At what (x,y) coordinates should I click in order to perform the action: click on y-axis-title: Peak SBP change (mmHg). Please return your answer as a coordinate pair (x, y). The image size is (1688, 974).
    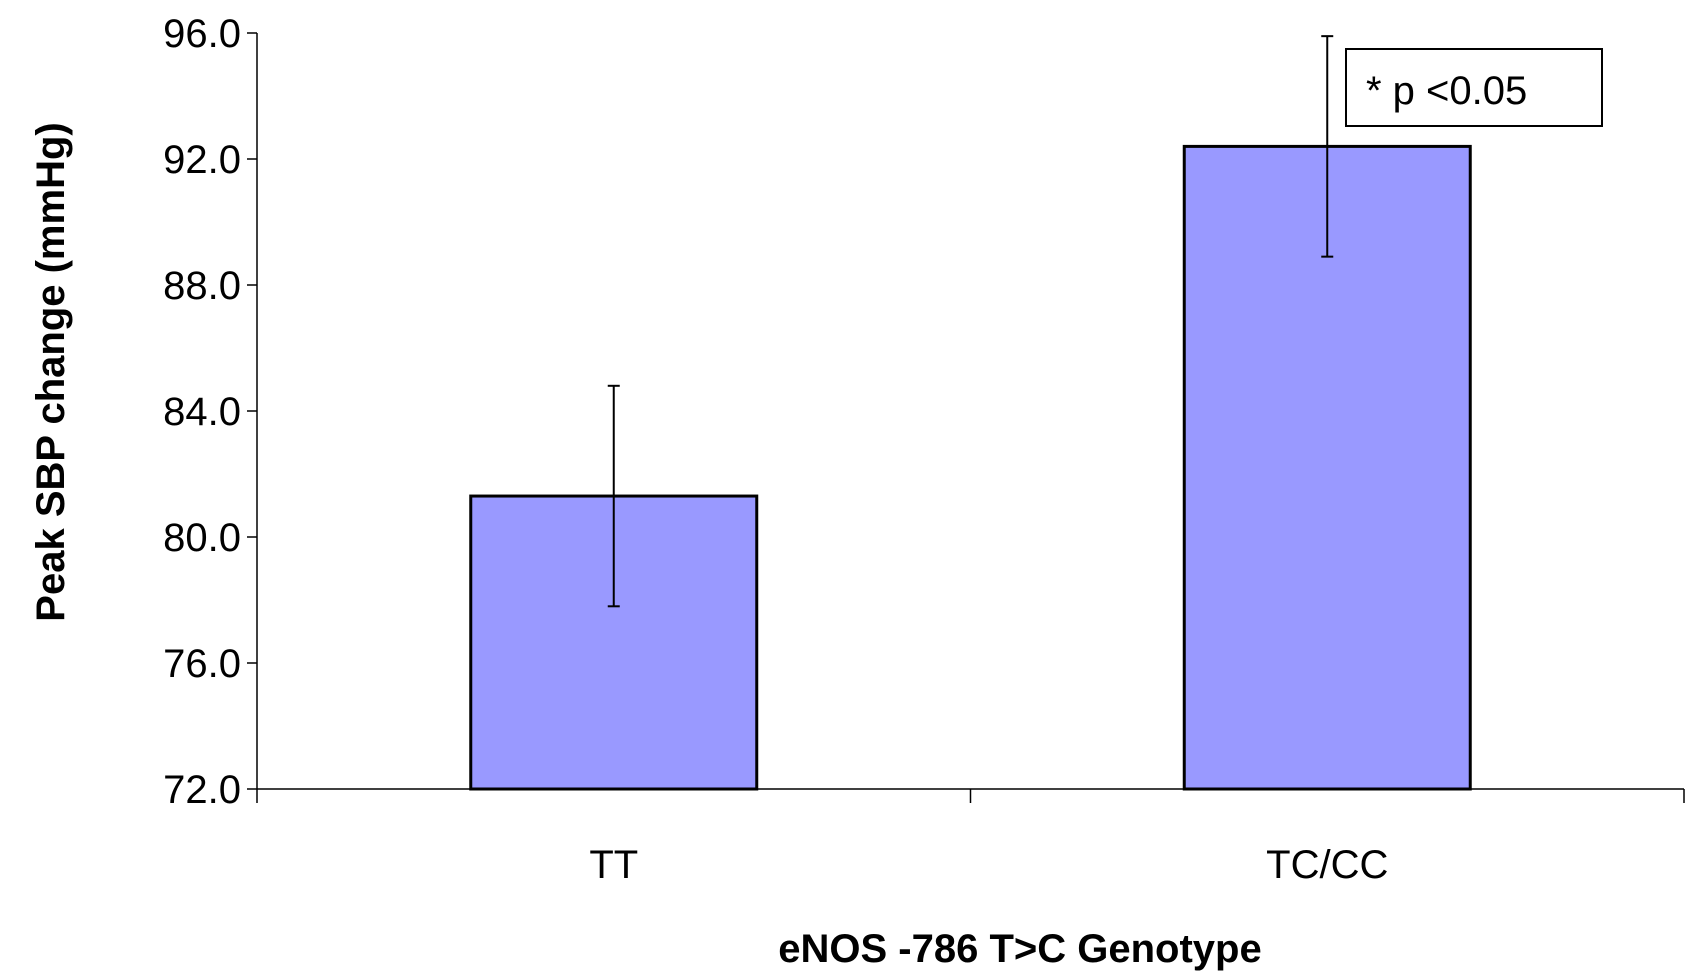
    Looking at the image, I should click on (51, 371).